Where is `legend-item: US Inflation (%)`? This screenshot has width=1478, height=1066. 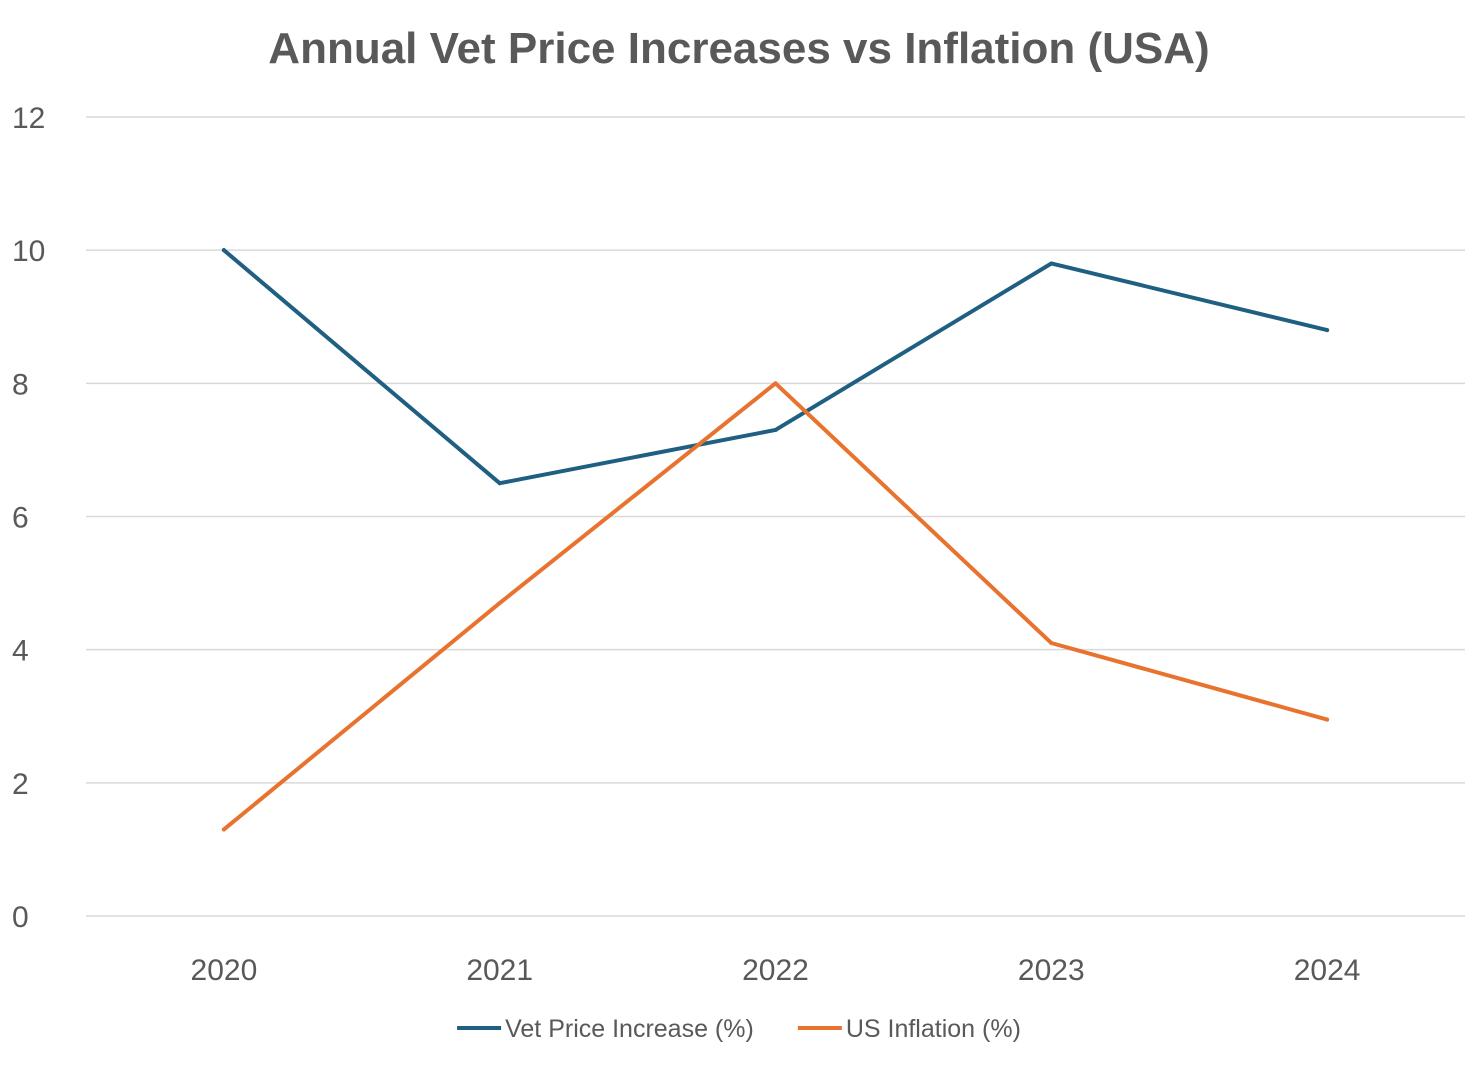 legend-item: US Inflation (%) is located at coordinates (909, 1029).